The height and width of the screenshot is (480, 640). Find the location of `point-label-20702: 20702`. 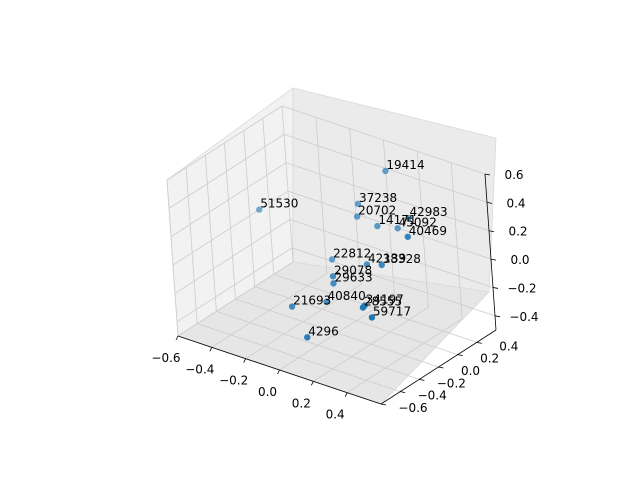

point-label-20702: 20702 is located at coordinates (377, 211).